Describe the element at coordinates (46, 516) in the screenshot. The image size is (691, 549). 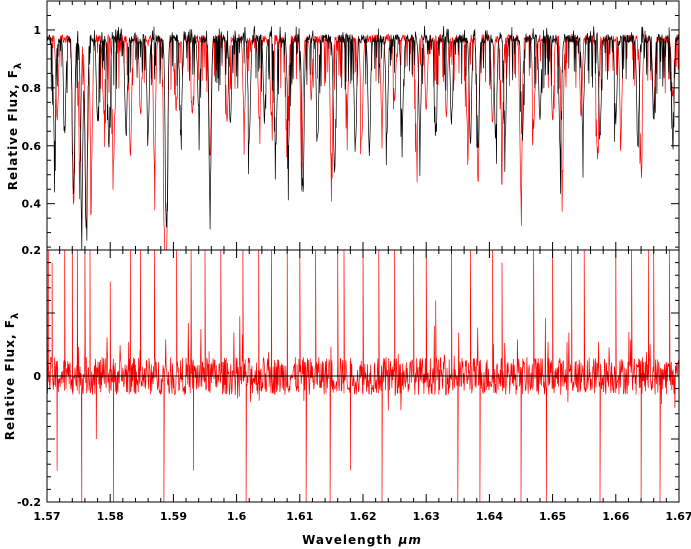
I see `x-tick-label: 1.57` at that location.